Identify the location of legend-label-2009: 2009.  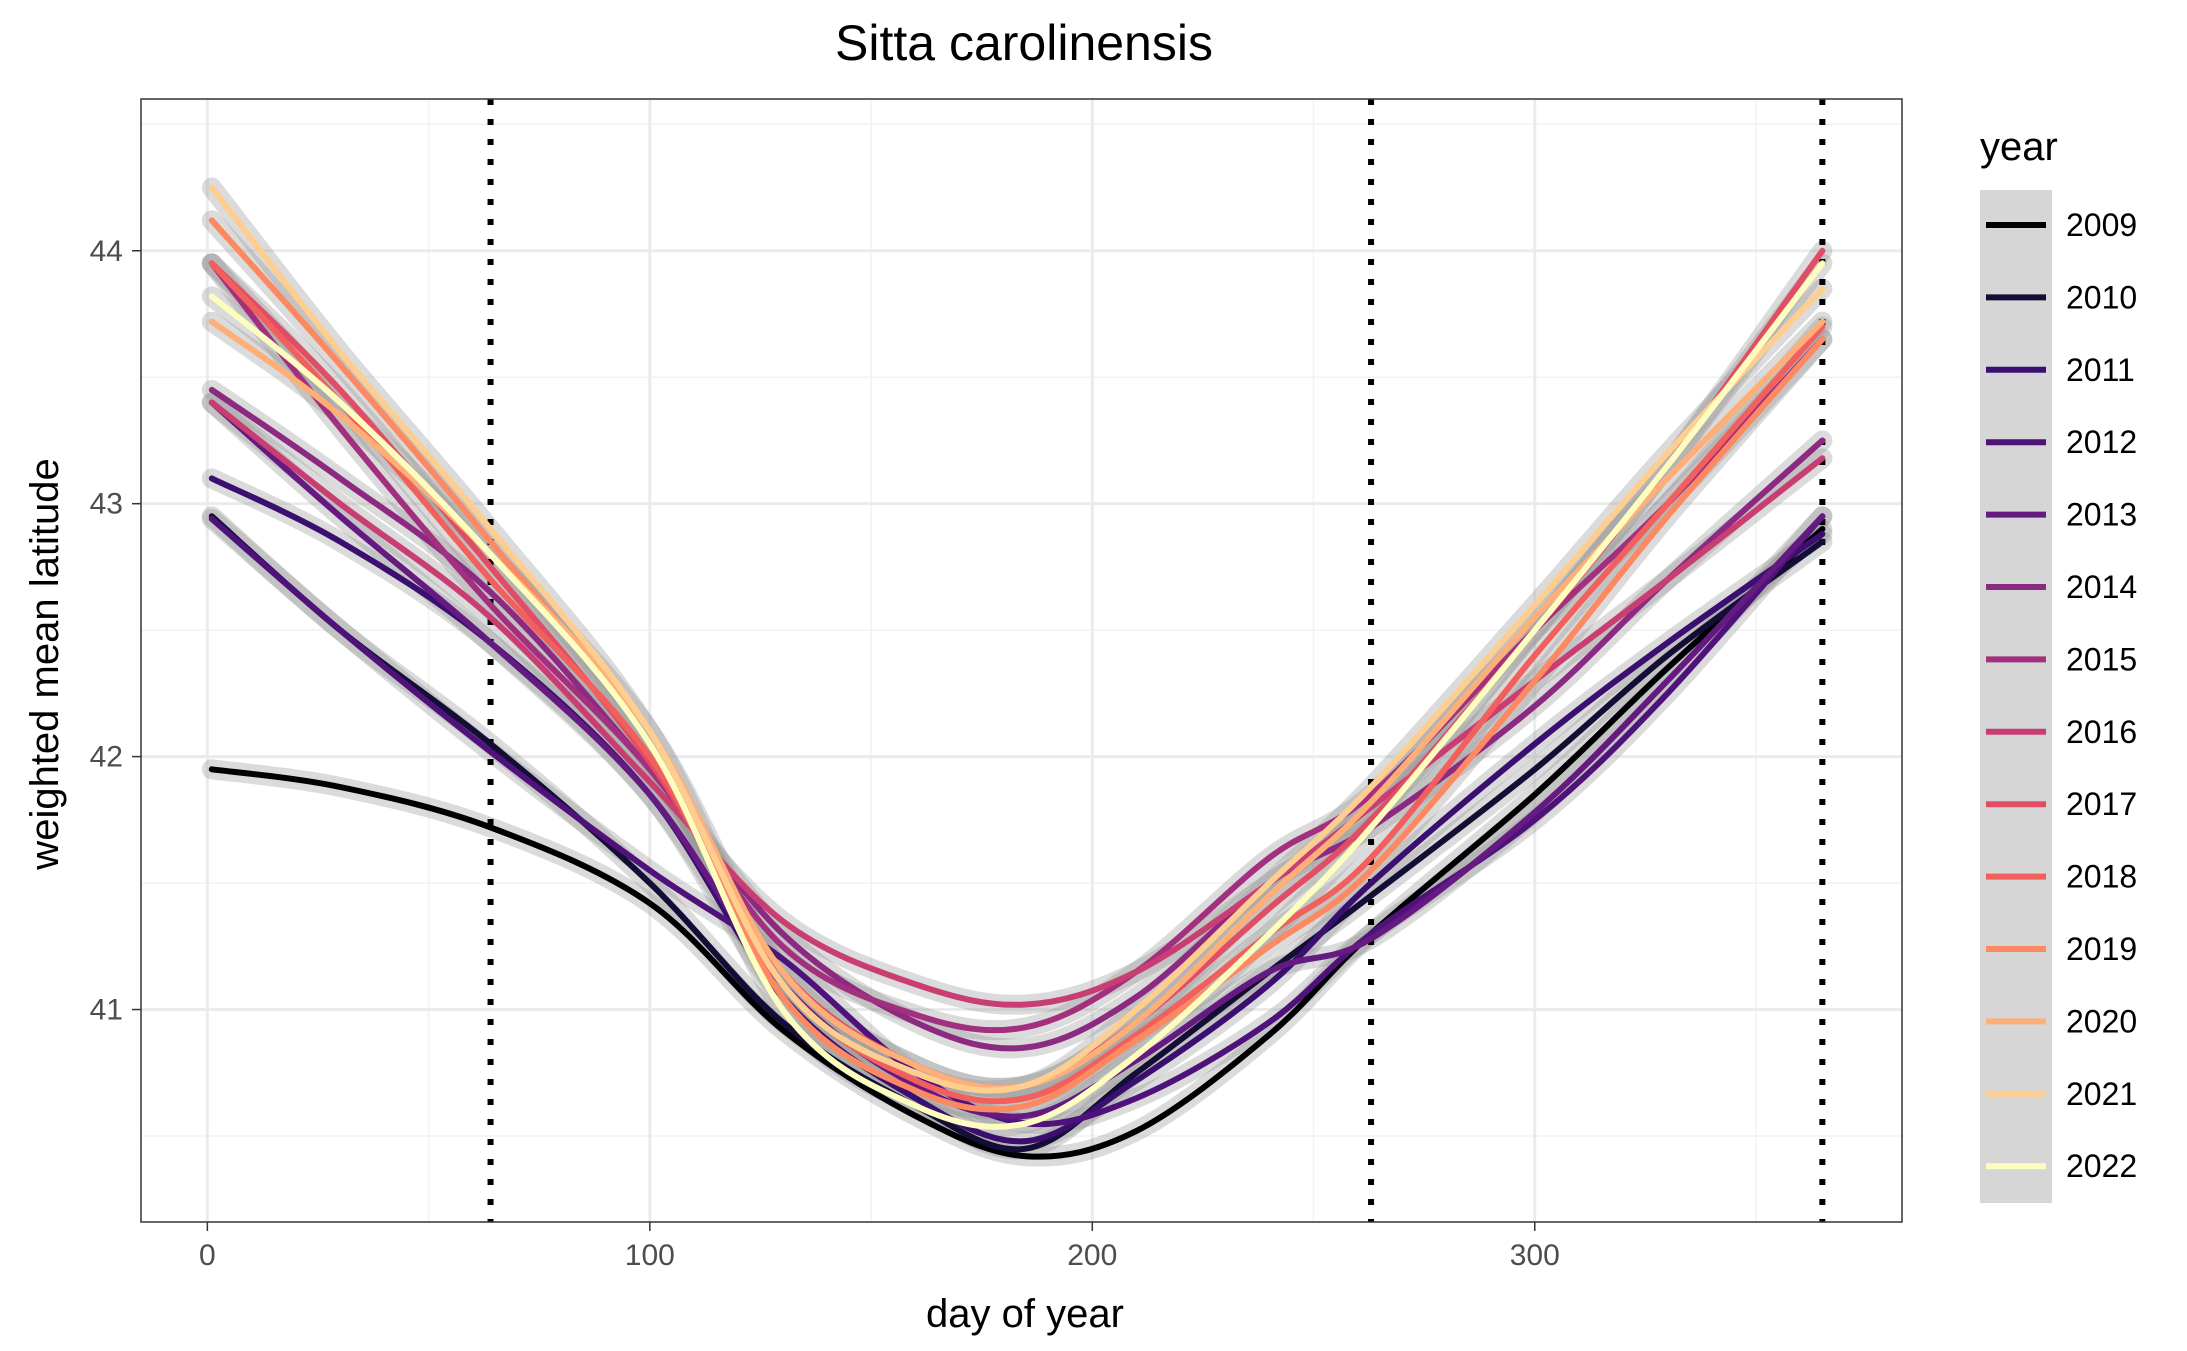
(2101, 225).